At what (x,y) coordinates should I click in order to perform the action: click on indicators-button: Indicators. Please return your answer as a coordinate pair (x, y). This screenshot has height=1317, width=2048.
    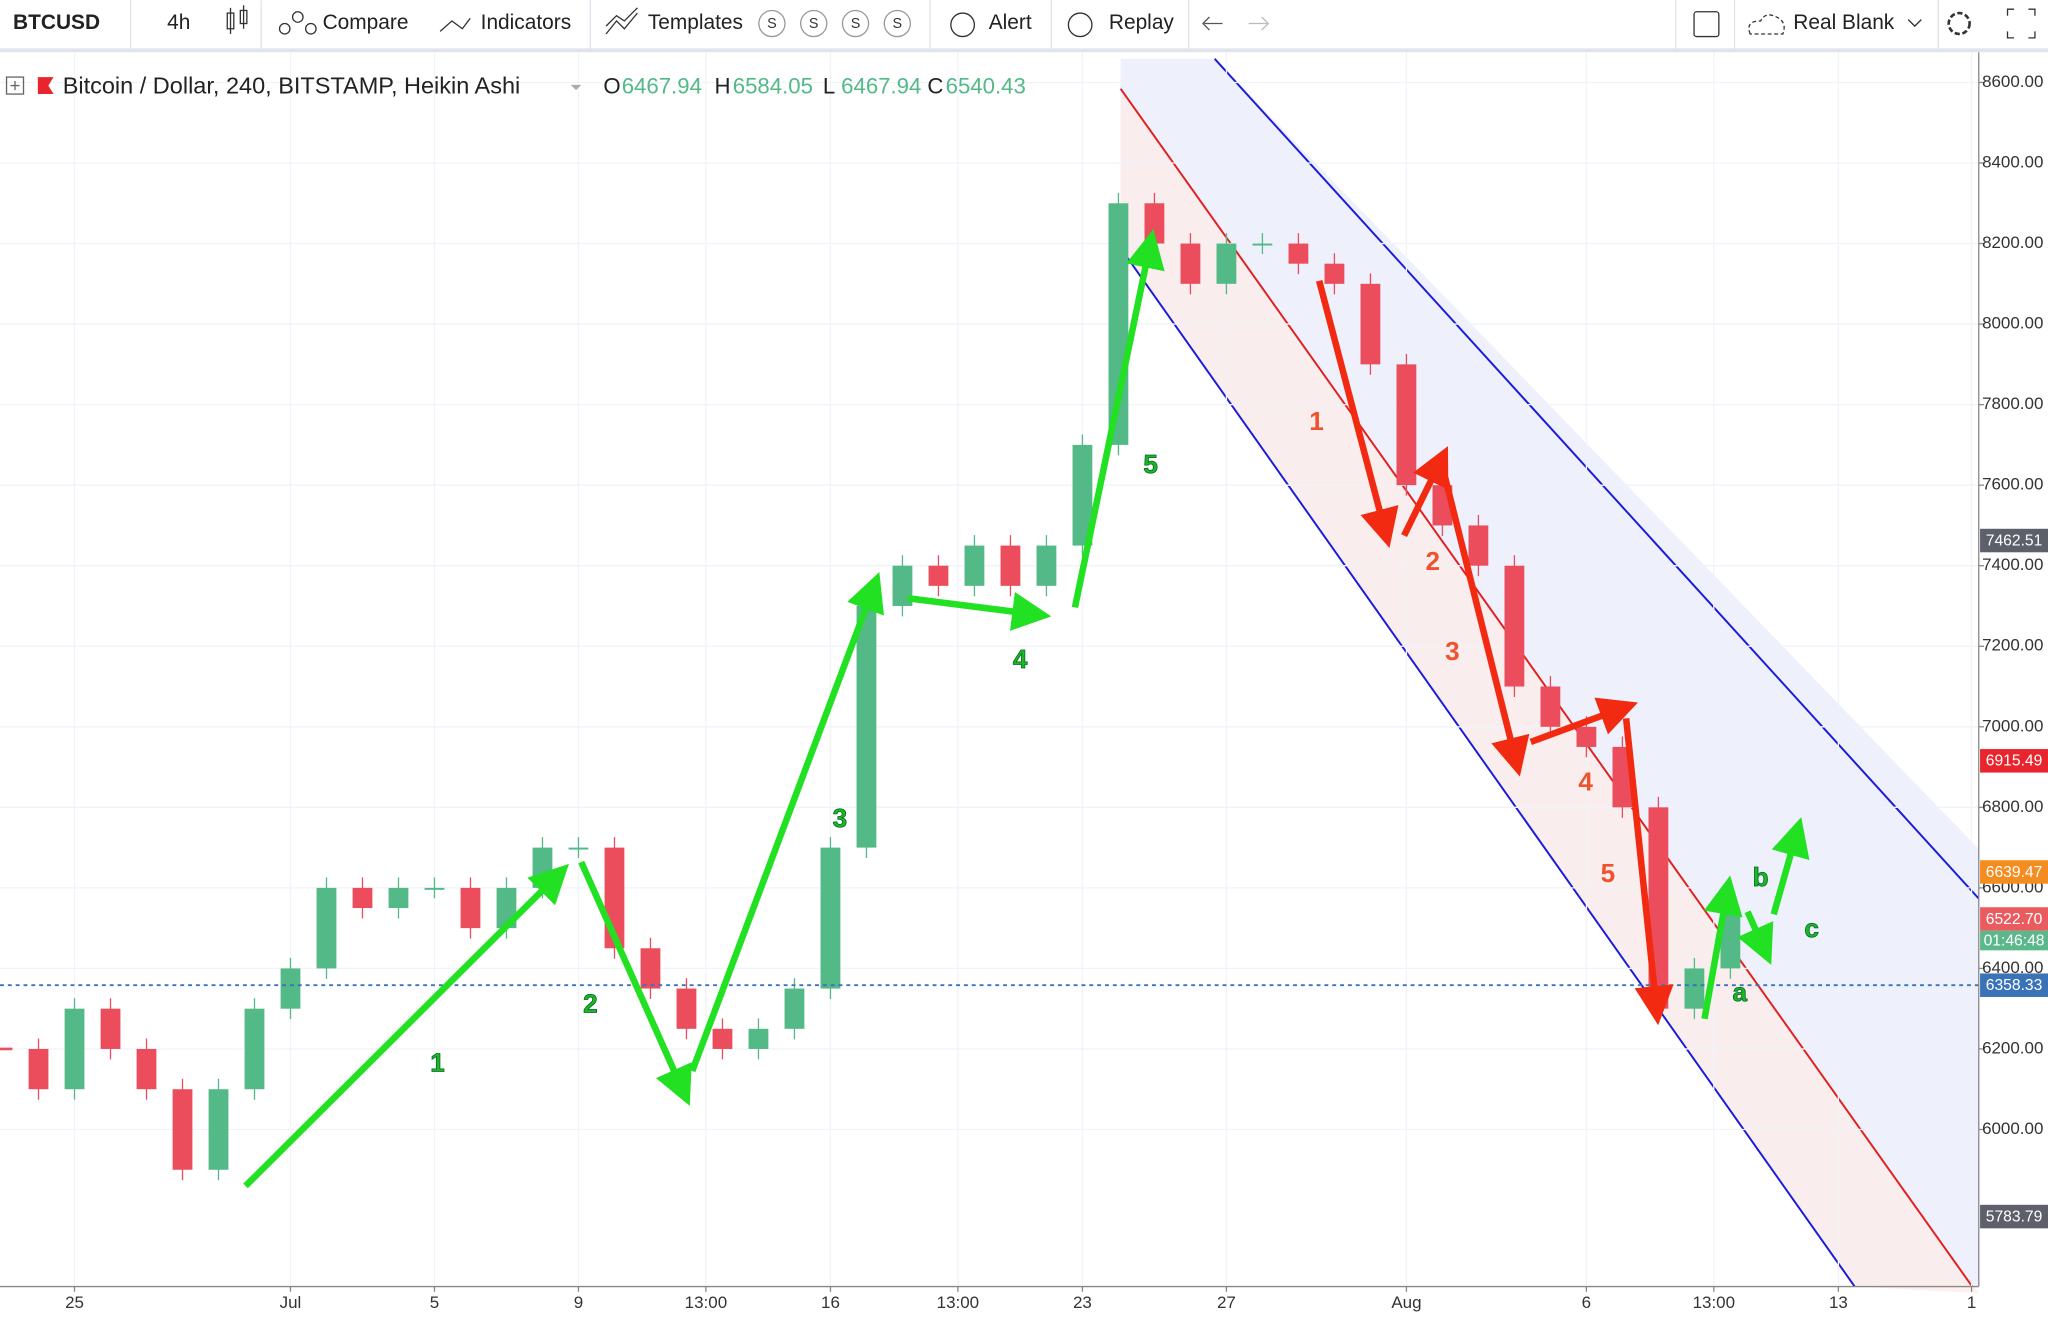
    Looking at the image, I should click on (526, 22).